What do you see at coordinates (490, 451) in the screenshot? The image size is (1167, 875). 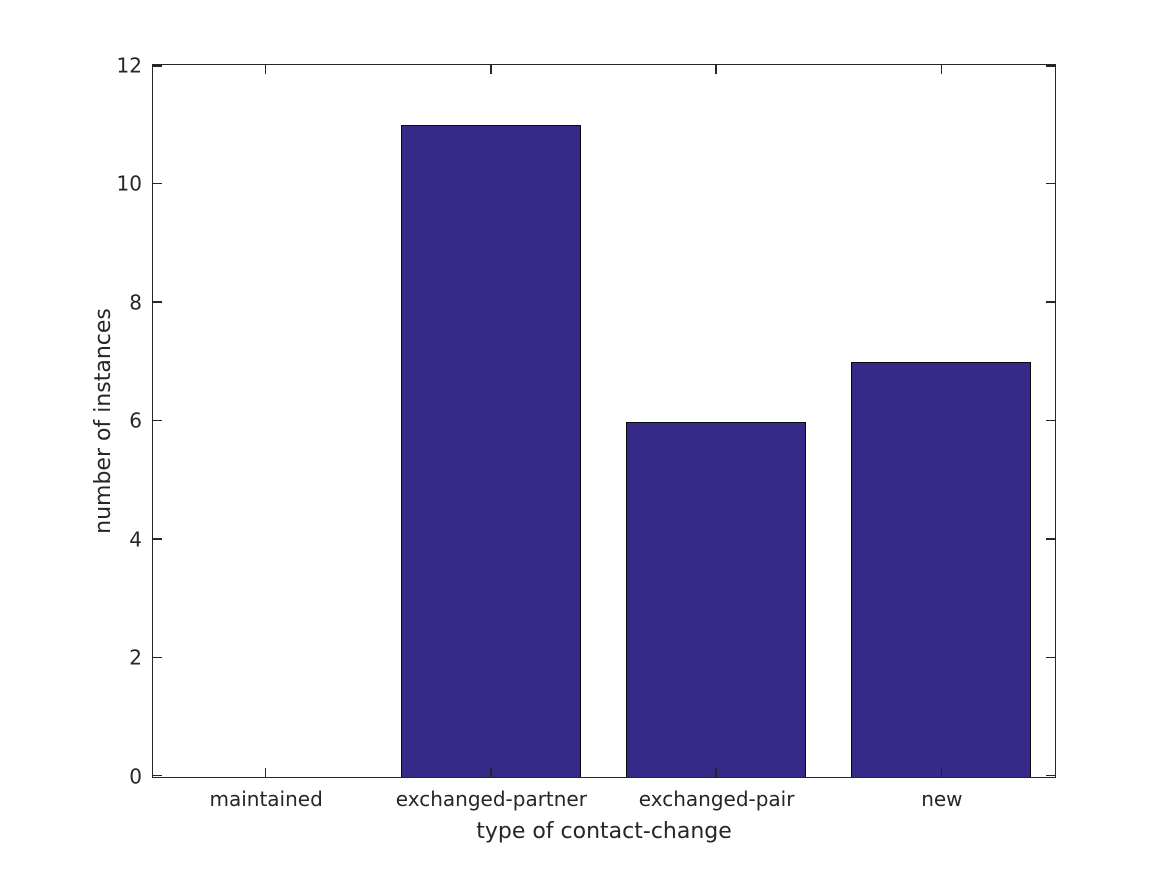 I see `bar-exchanged-partner` at bounding box center [490, 451].